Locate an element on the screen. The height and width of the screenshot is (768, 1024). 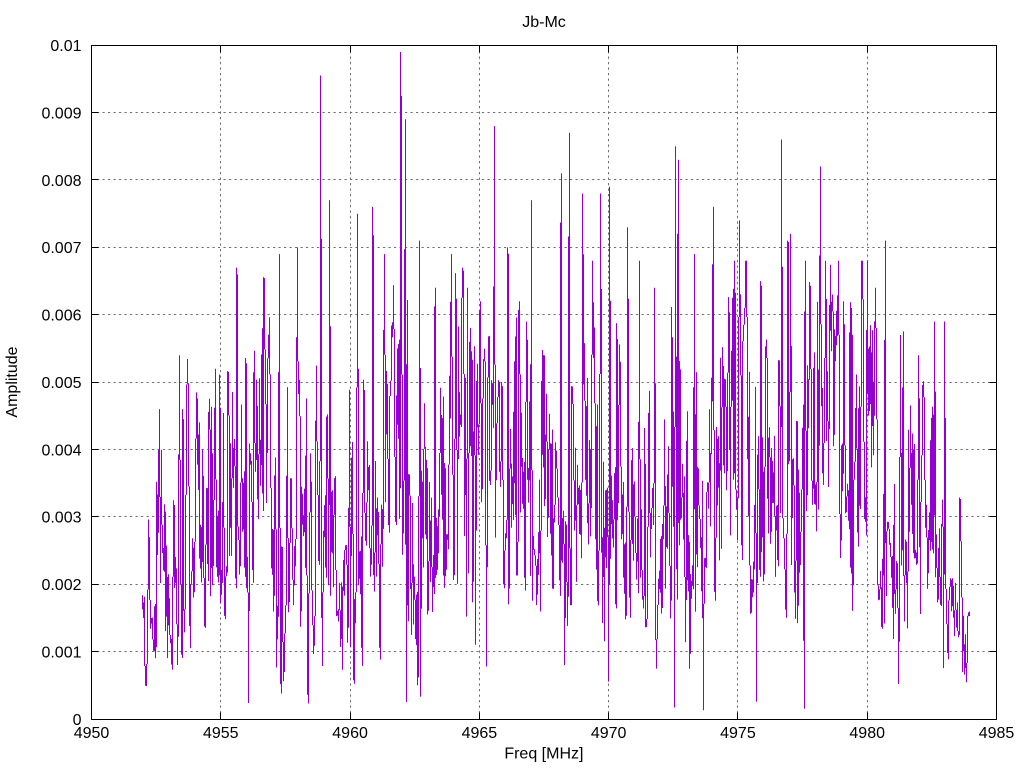
svg-text: 0.007 is located at coordinates (61, 248).